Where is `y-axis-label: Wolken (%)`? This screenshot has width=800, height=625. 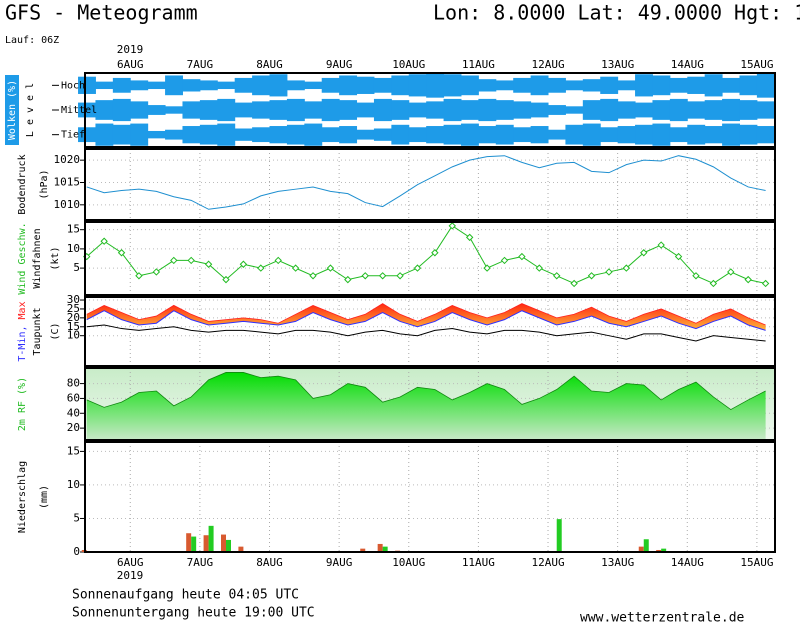
y-axis-label: Wolken (%) is located at coordinates (12, 110).